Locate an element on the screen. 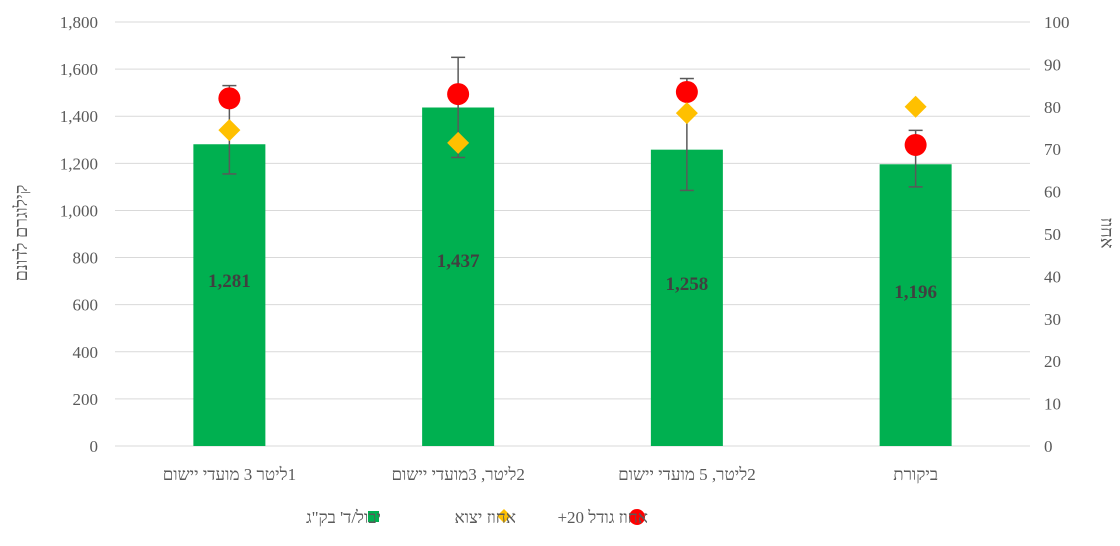  data-labels: 1,281 1,437 1,258 1,196 is located at coordinates (572, 277).